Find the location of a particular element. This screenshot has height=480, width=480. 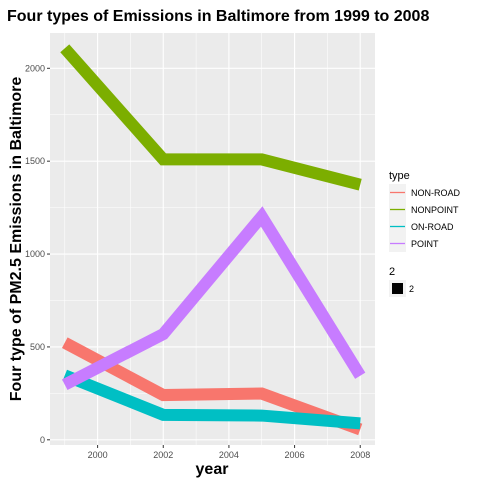

legend-size-label: 2 is located at coordinates (411, 289).